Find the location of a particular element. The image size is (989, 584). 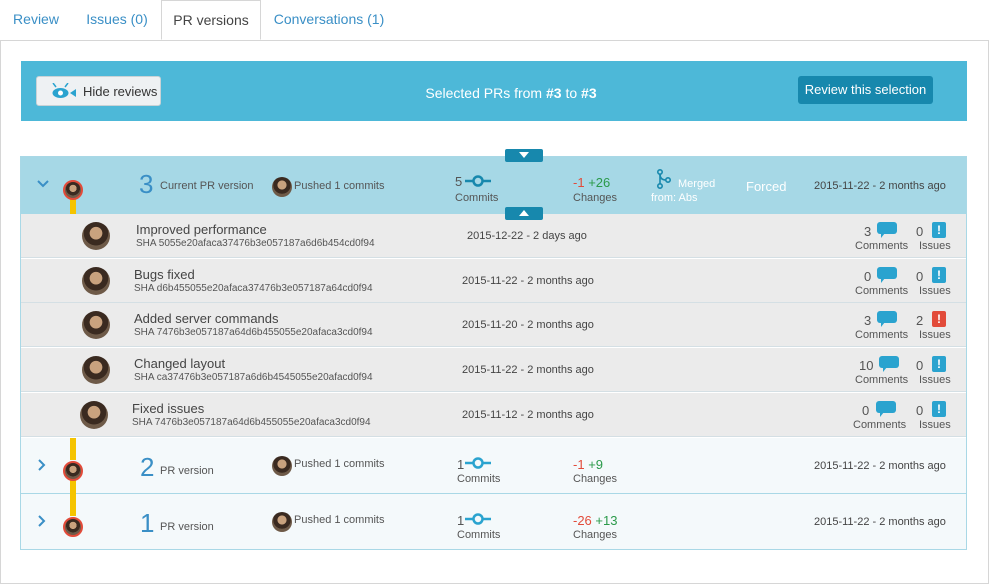

review-selection-button: Review this selection is located at coordinates (865, 90).